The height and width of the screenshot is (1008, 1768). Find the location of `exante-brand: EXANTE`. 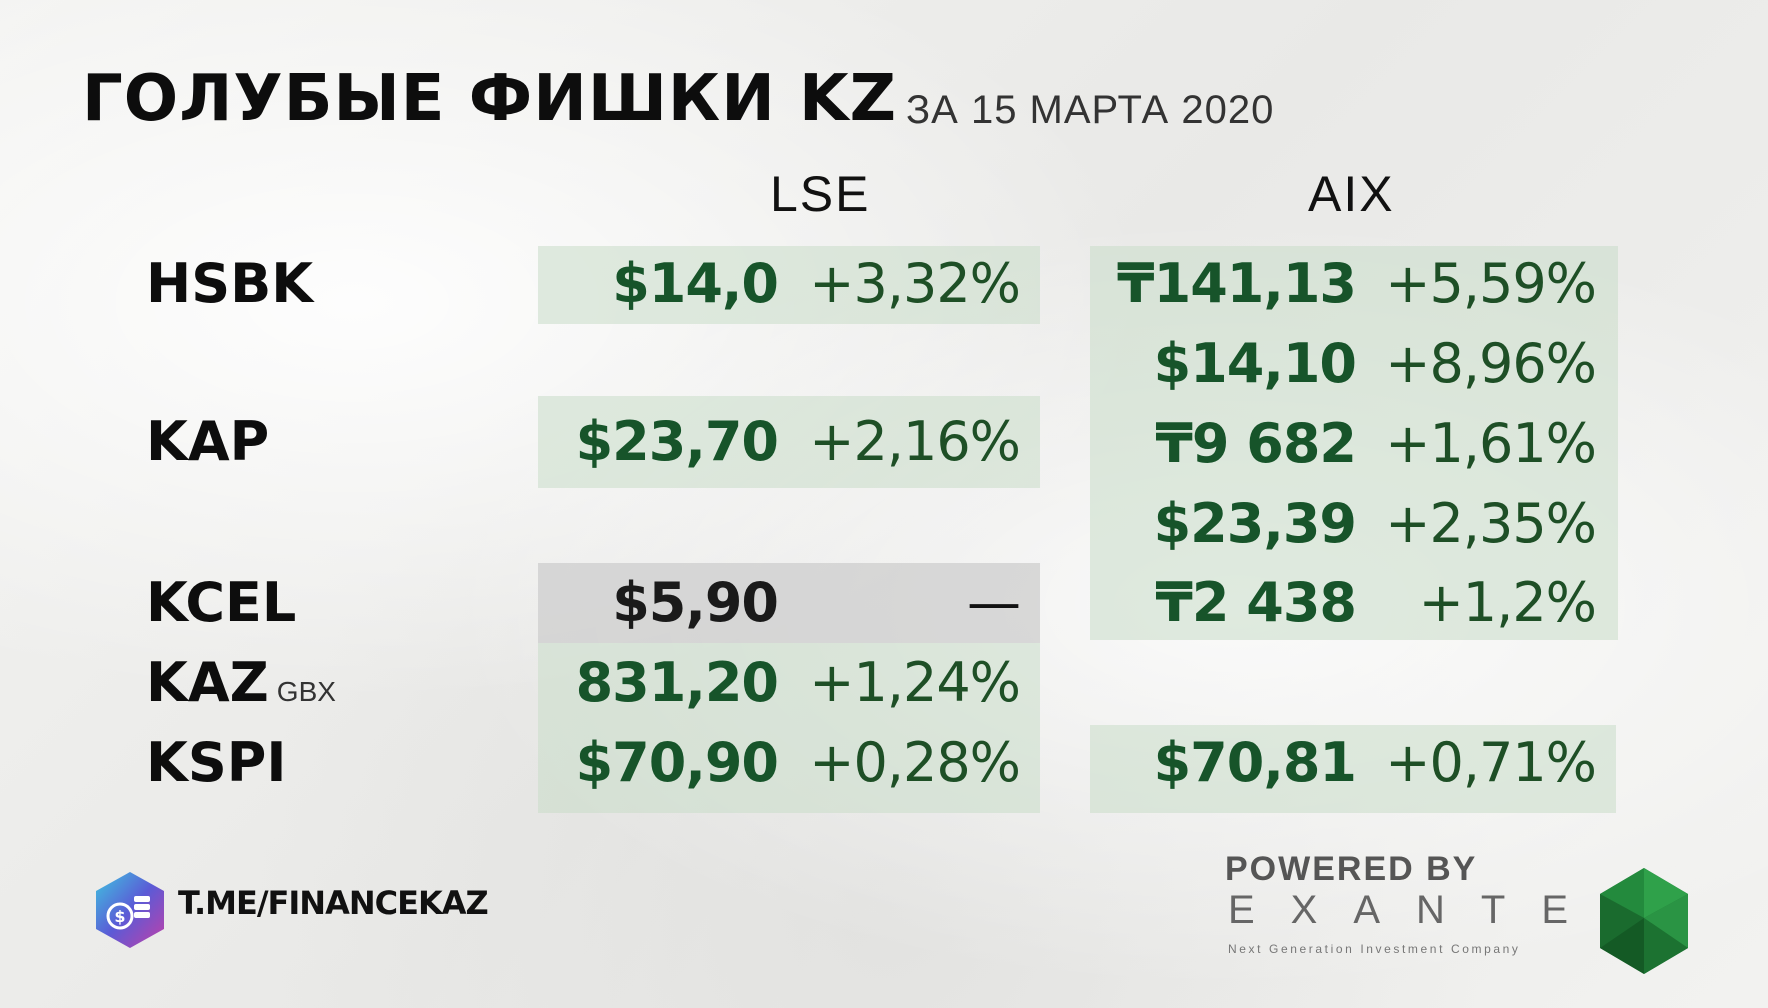

exante-brand: EXANTE is located at coordinates (1416, 910).